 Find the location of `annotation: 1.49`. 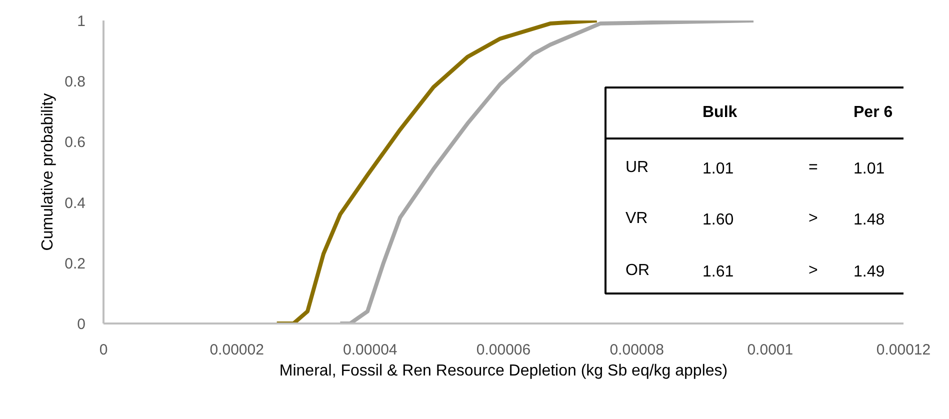

annotation: 1.49 is located at coordinates (869, 272).